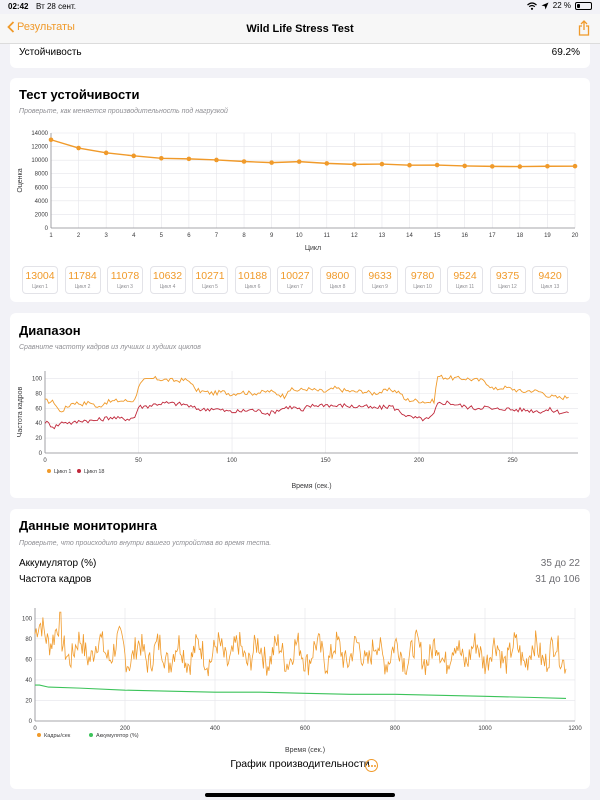 This screenshot has width=600, height=800. Describe the element at coordinates (106, 236) in the screenshot. I see `x-tick-label: 3` at that location.